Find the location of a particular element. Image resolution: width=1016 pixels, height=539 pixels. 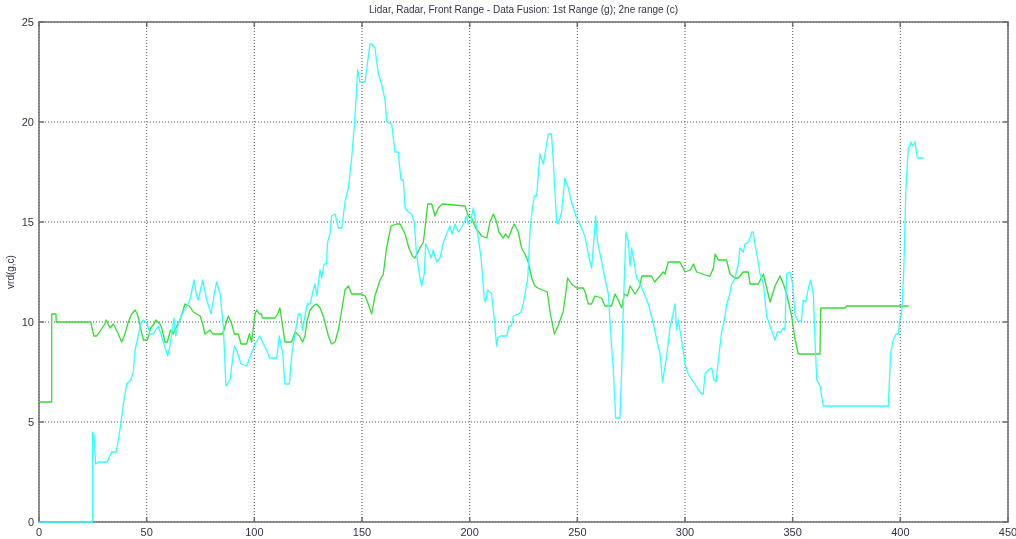

x-tick-label: 250 is located at coordinates (577, 532).